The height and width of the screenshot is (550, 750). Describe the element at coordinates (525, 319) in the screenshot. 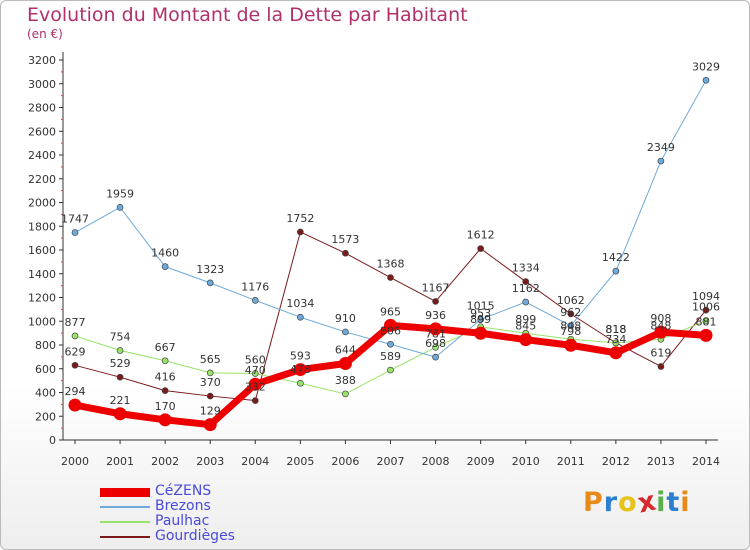

I see `data-label-paulhac: 899` at that location.